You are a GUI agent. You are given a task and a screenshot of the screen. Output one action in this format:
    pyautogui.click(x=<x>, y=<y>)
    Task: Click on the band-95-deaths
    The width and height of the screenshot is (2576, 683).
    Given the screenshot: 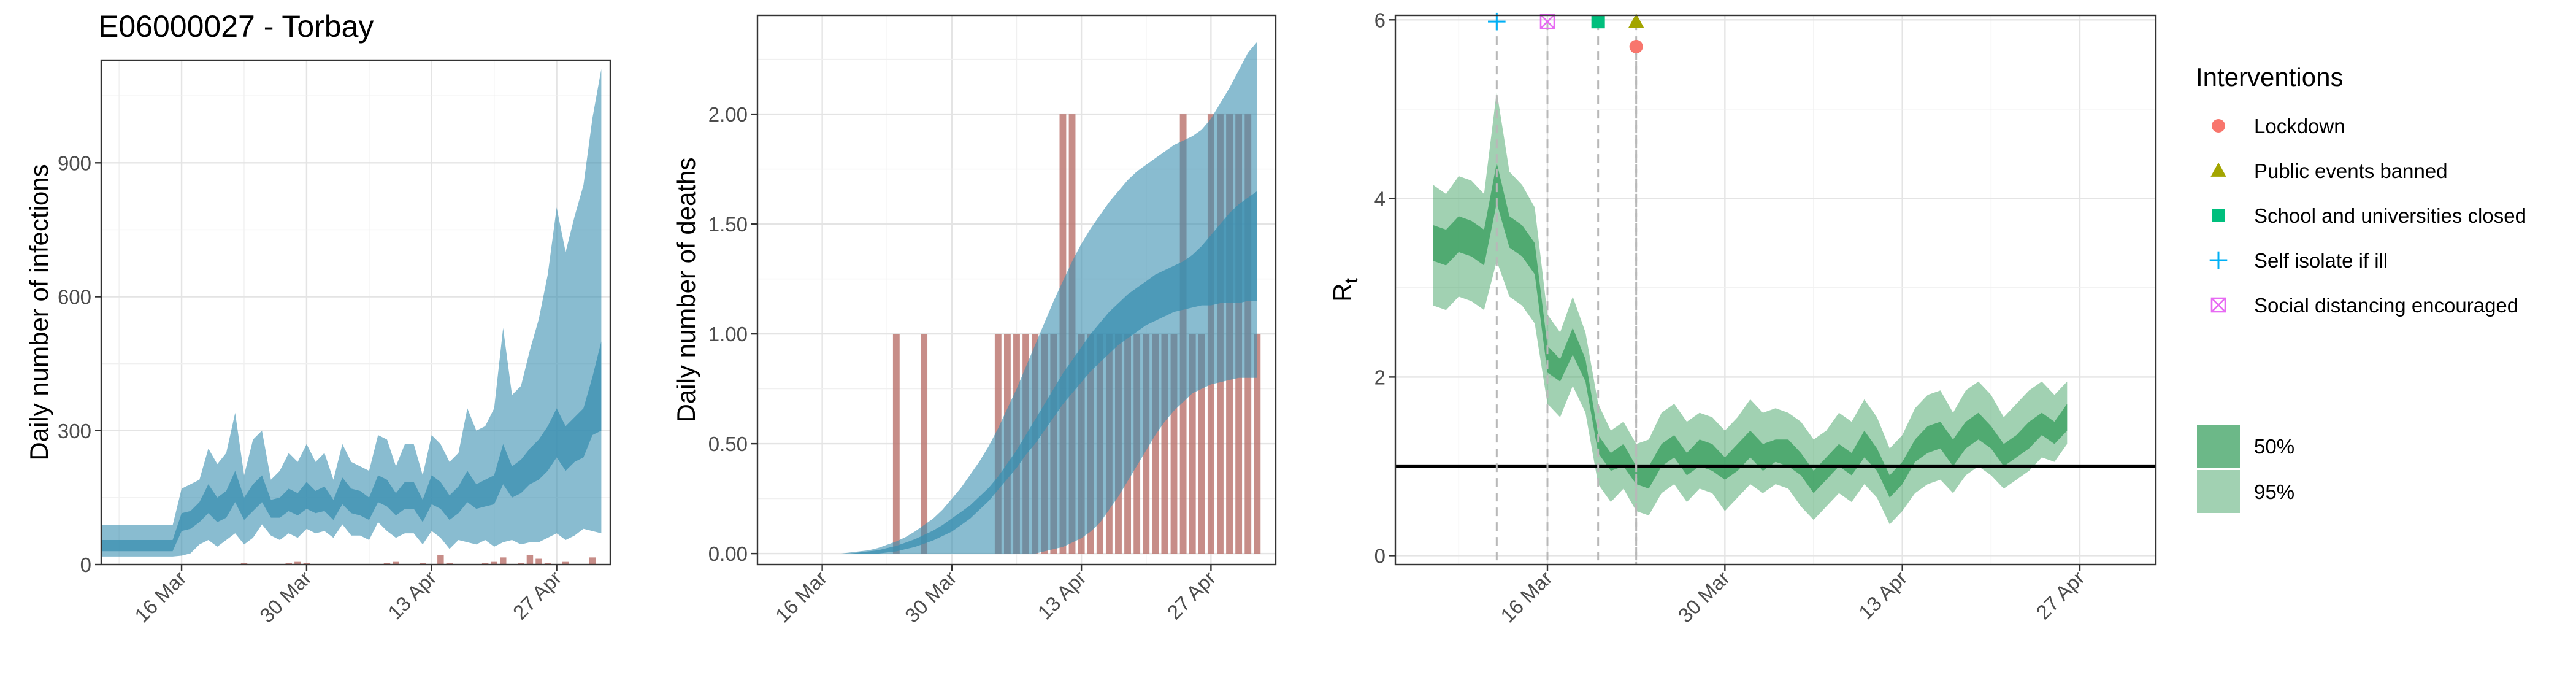 What is the action you would take?
    pyautogui.click(x=1030, y=298)
    